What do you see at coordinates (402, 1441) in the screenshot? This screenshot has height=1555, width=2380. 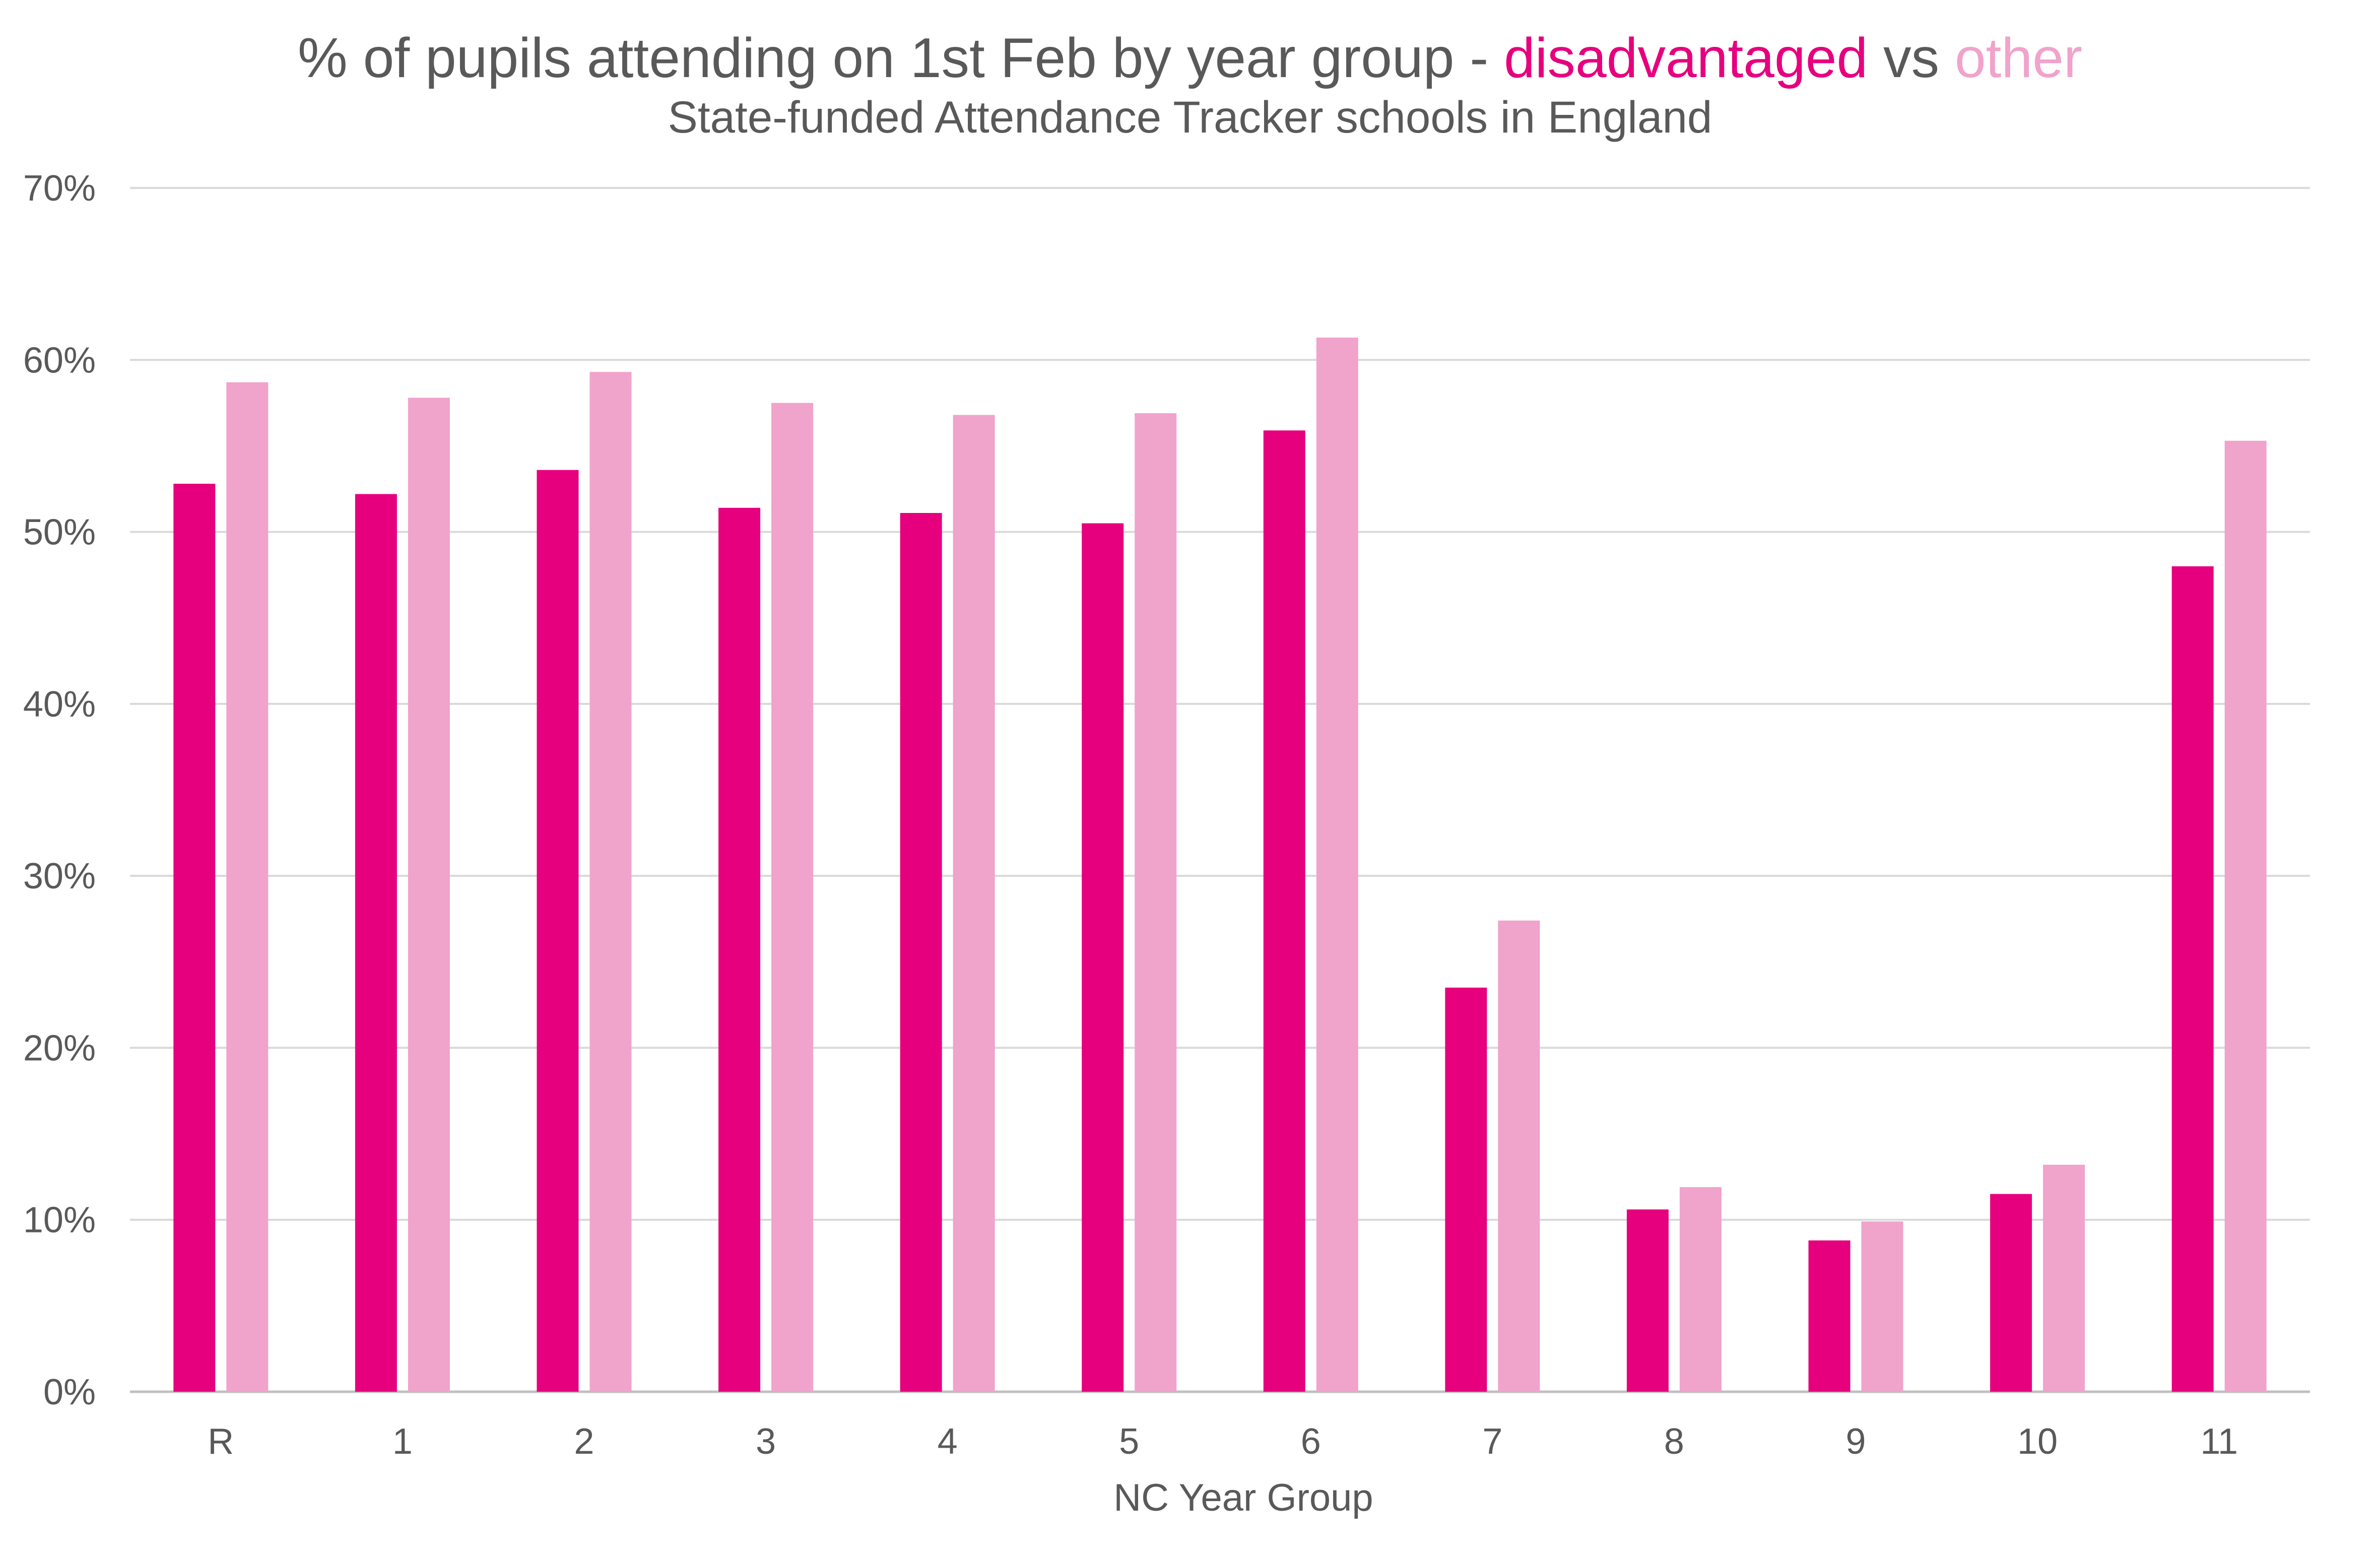 I see `x-tick-label: 1` at bounding box center [402, 1441].